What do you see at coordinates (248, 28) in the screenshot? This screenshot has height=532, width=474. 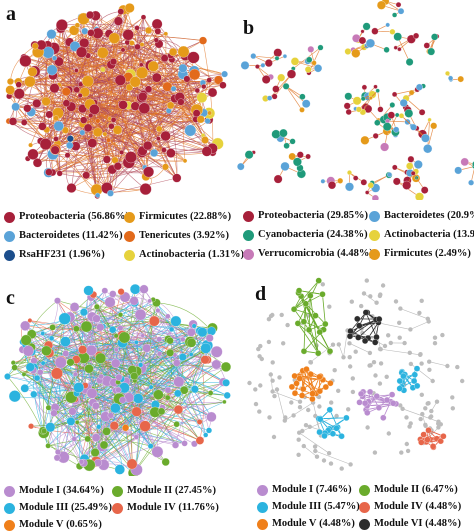 I see `panel-letter-b: b` at bounding box center [248, 28].